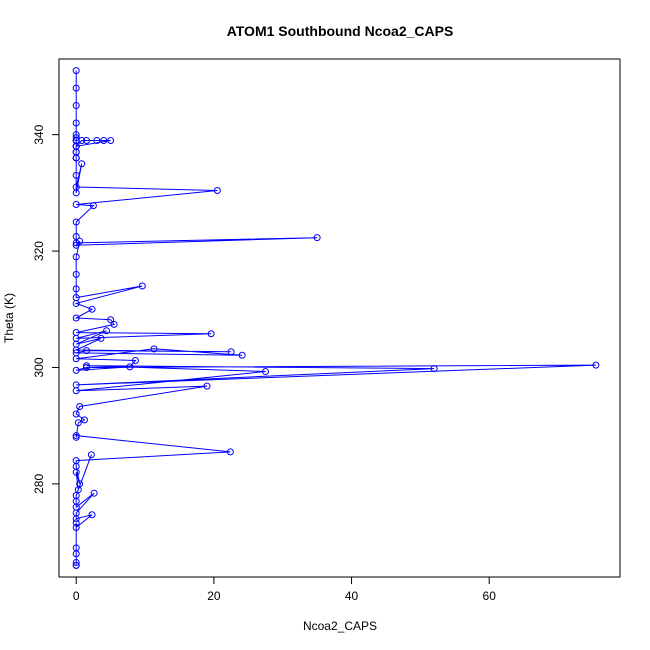  Describe the element at coordinates (9, 318) in the screenshot. I see `y-axis-label: Theta (K)` at that location.